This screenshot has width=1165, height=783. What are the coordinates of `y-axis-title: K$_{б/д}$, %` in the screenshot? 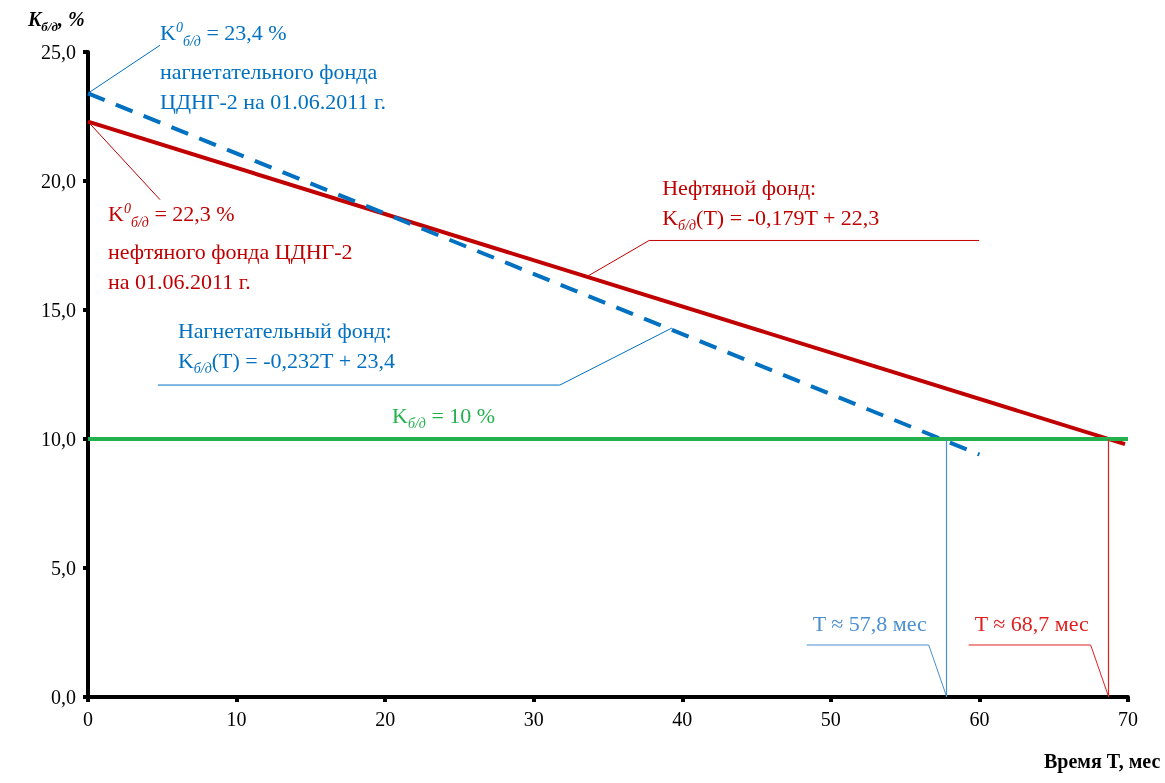 It's located at (56, 21).